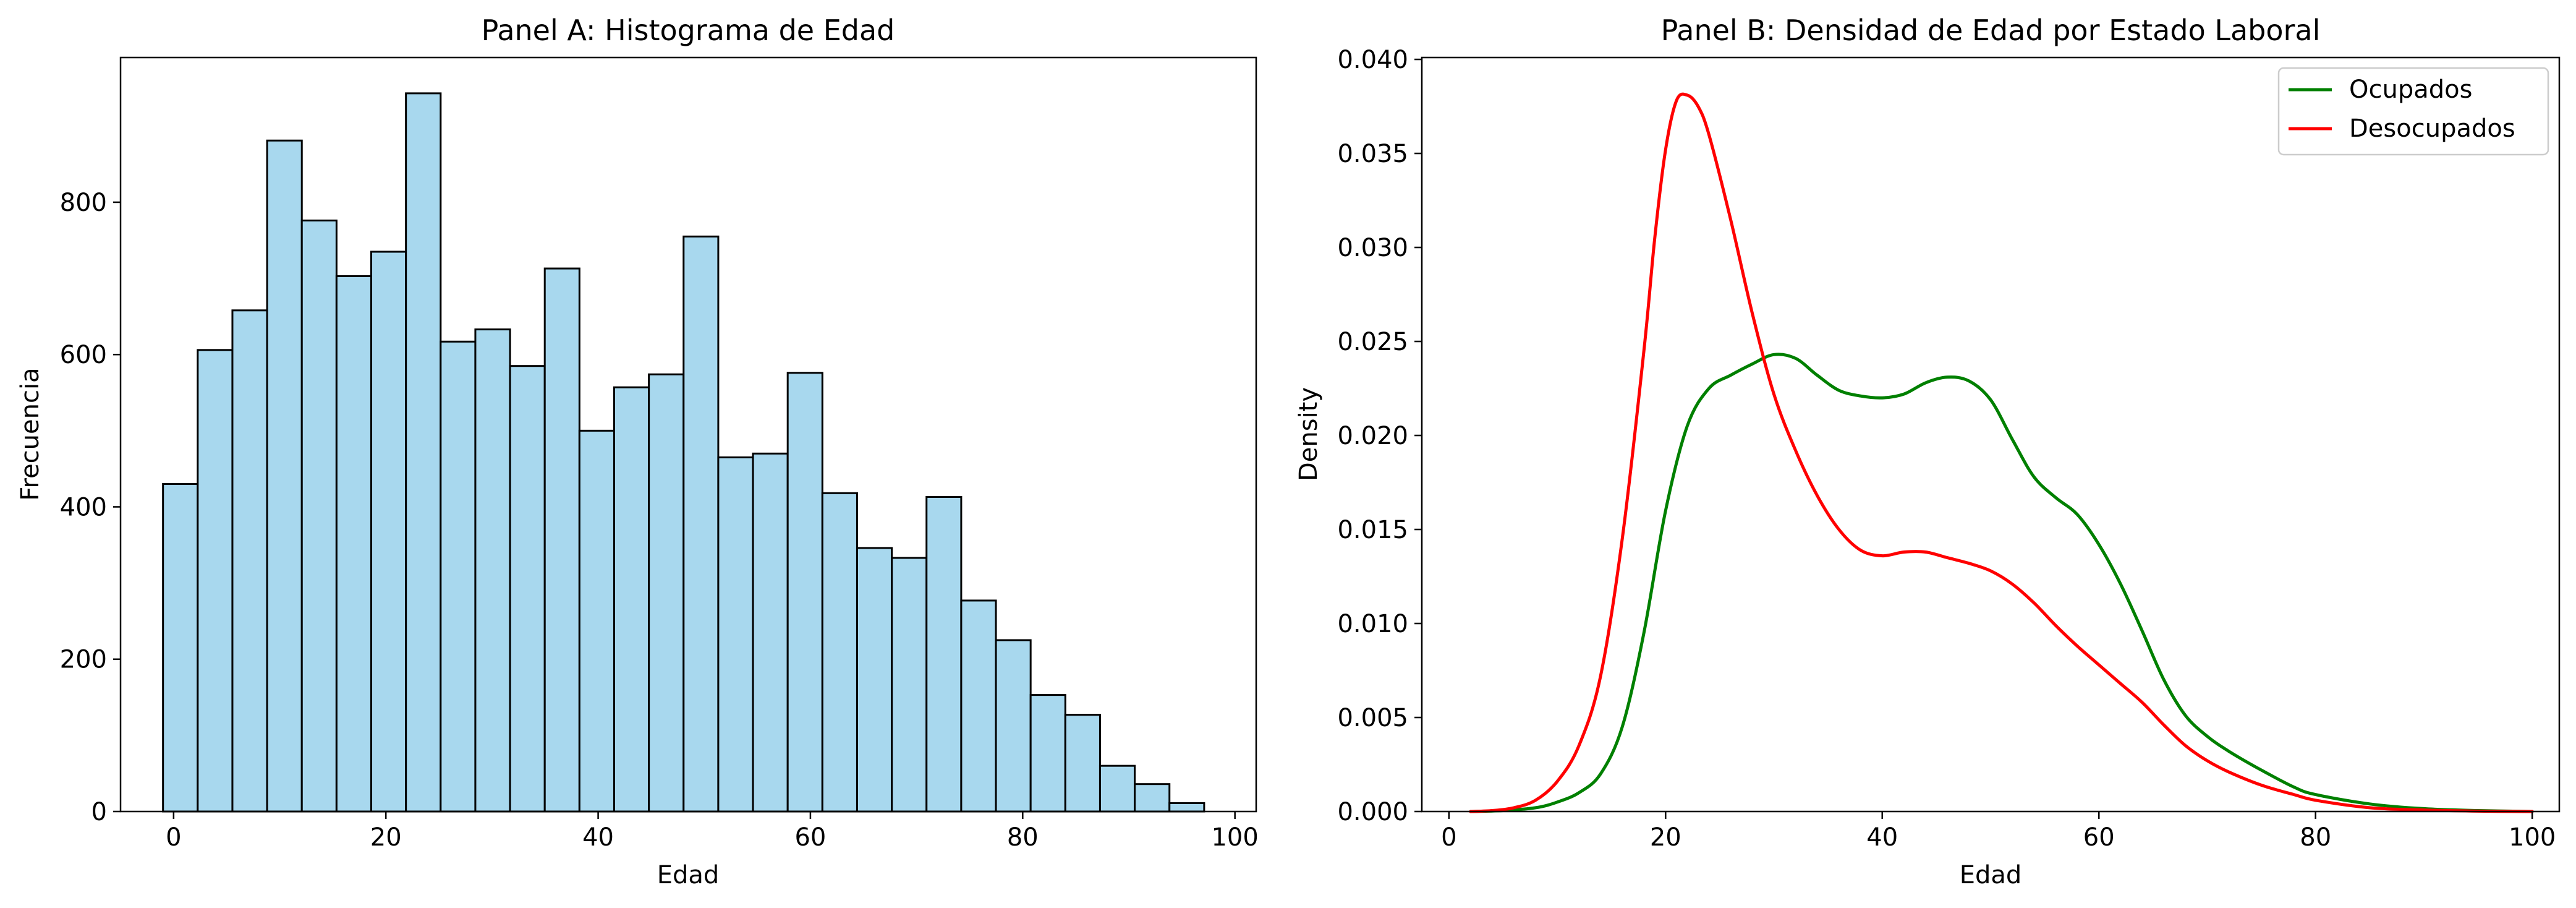  I want to click on y-tick-label: 0.020, so click(1372, 436).